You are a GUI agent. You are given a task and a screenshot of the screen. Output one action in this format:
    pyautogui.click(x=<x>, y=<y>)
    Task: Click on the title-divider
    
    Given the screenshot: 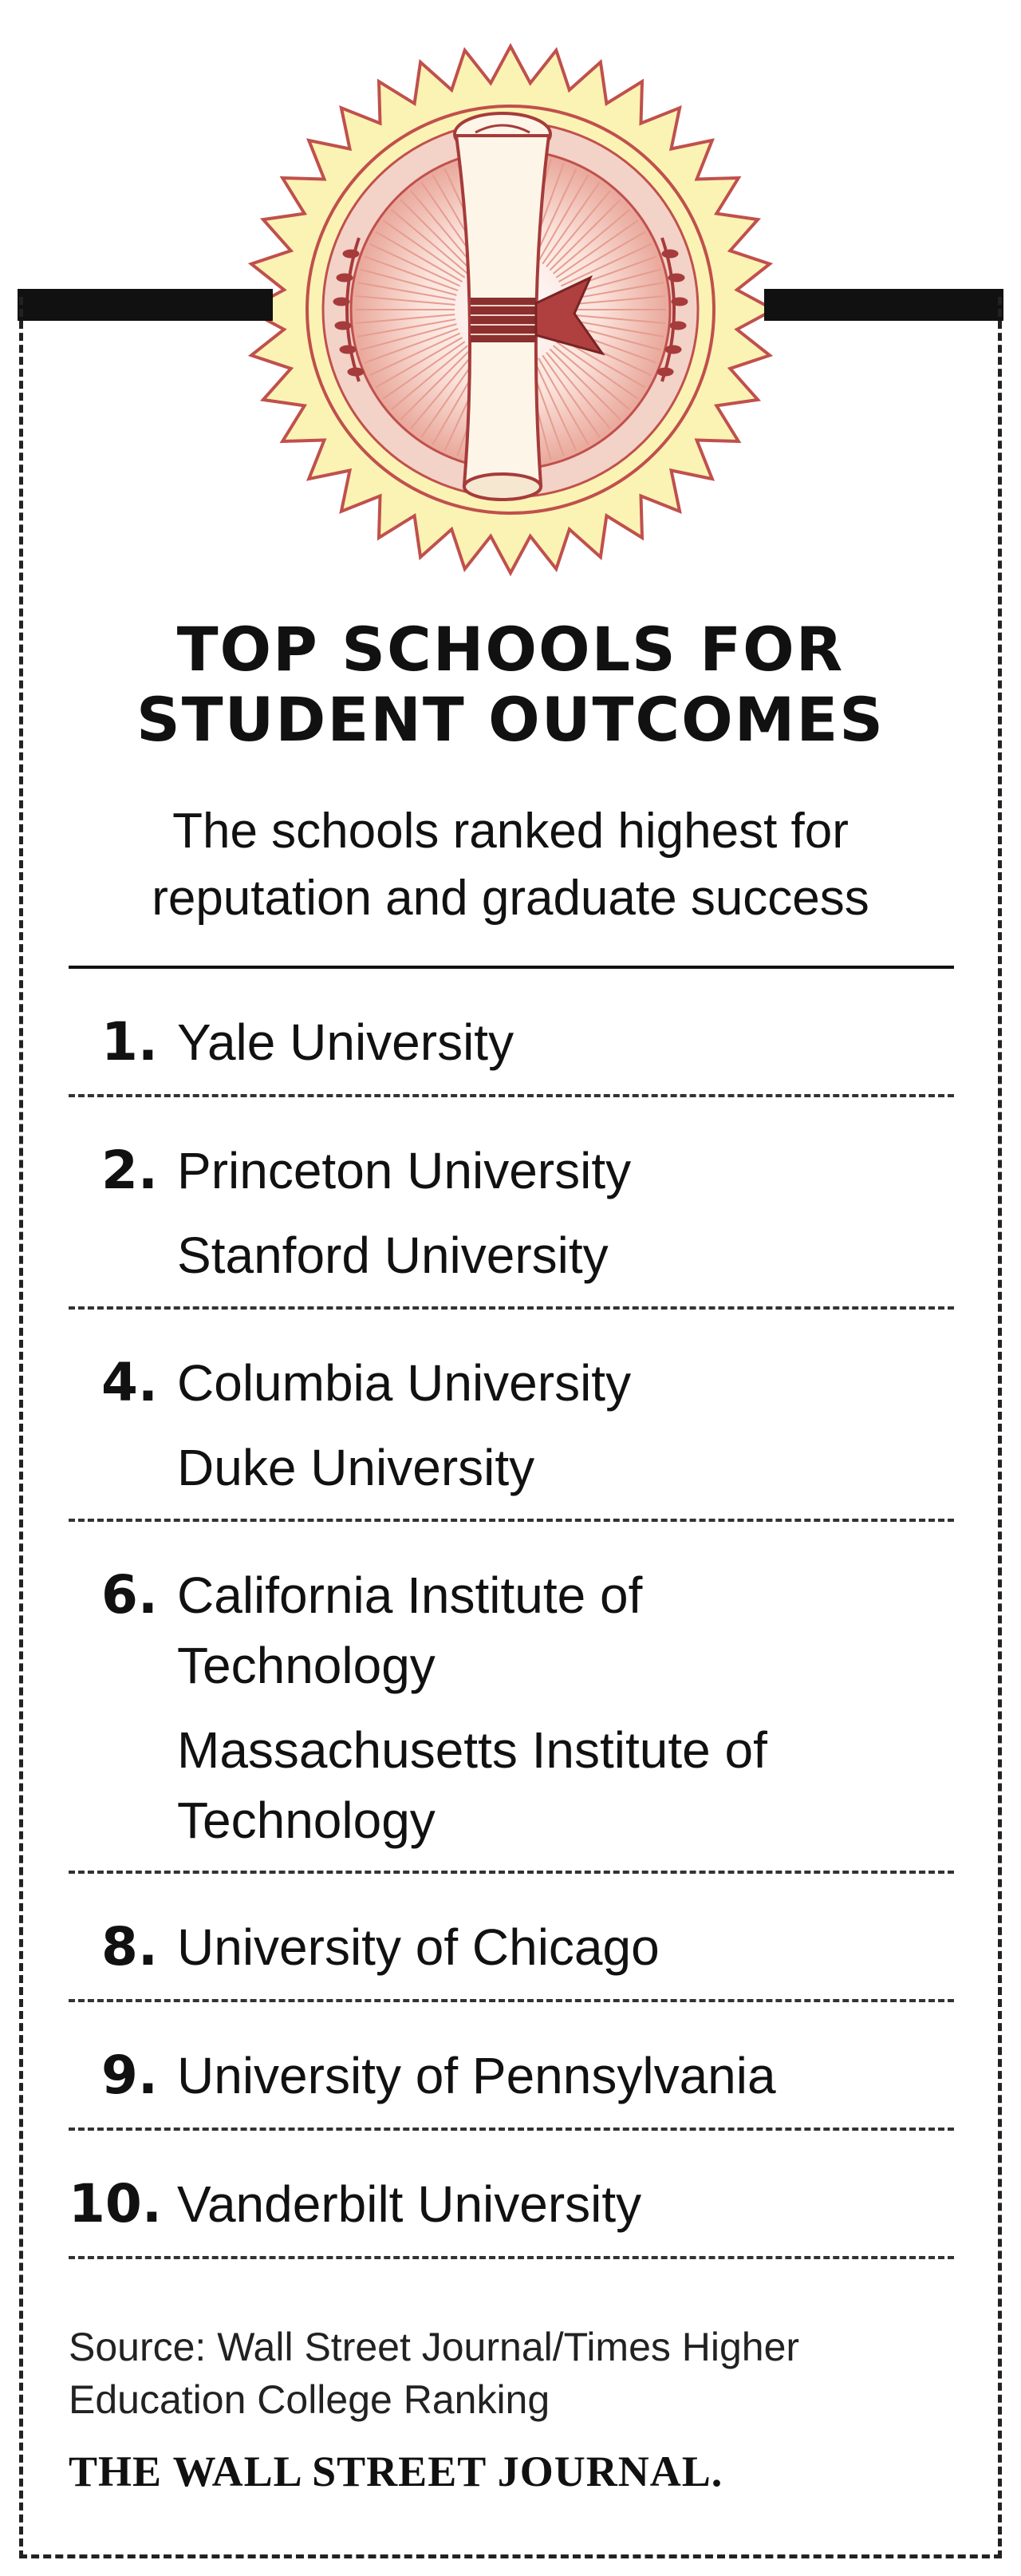 What is the action you would take?
    pyautogui.click(x=511, y=967)
    